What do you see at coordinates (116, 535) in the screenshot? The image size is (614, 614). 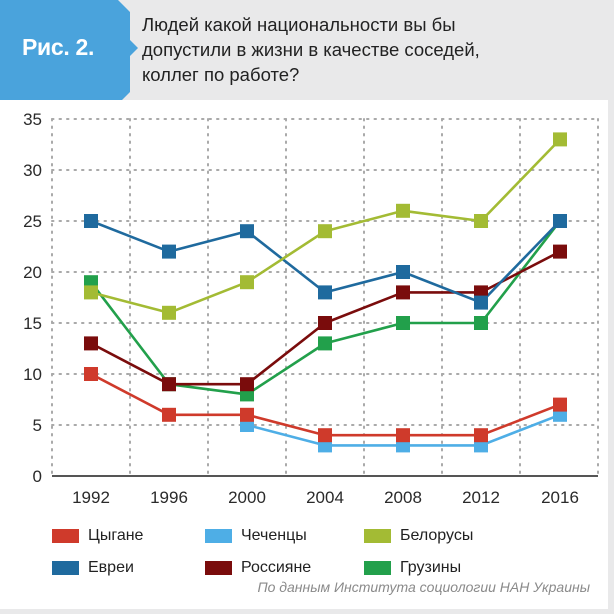 I see `legend-label: Цыгане` at bounding box center [116, 535].